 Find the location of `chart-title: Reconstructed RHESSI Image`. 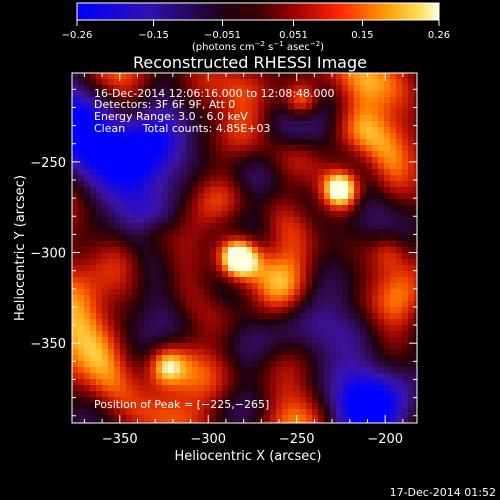

chart-title: Reconstructed RHESSI Image is located at coordinates (250, 62).